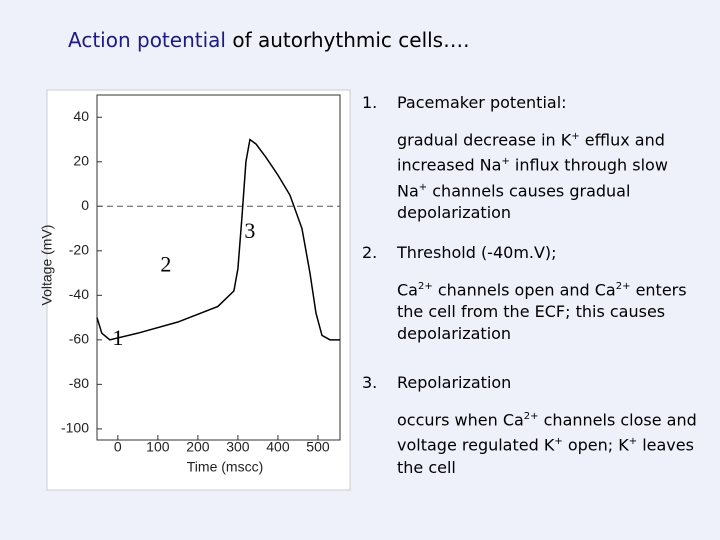  What do you see at coordinates (370, 102) in the screenshot?
I see `item-number: 1.` at bounding box center [370, 102].